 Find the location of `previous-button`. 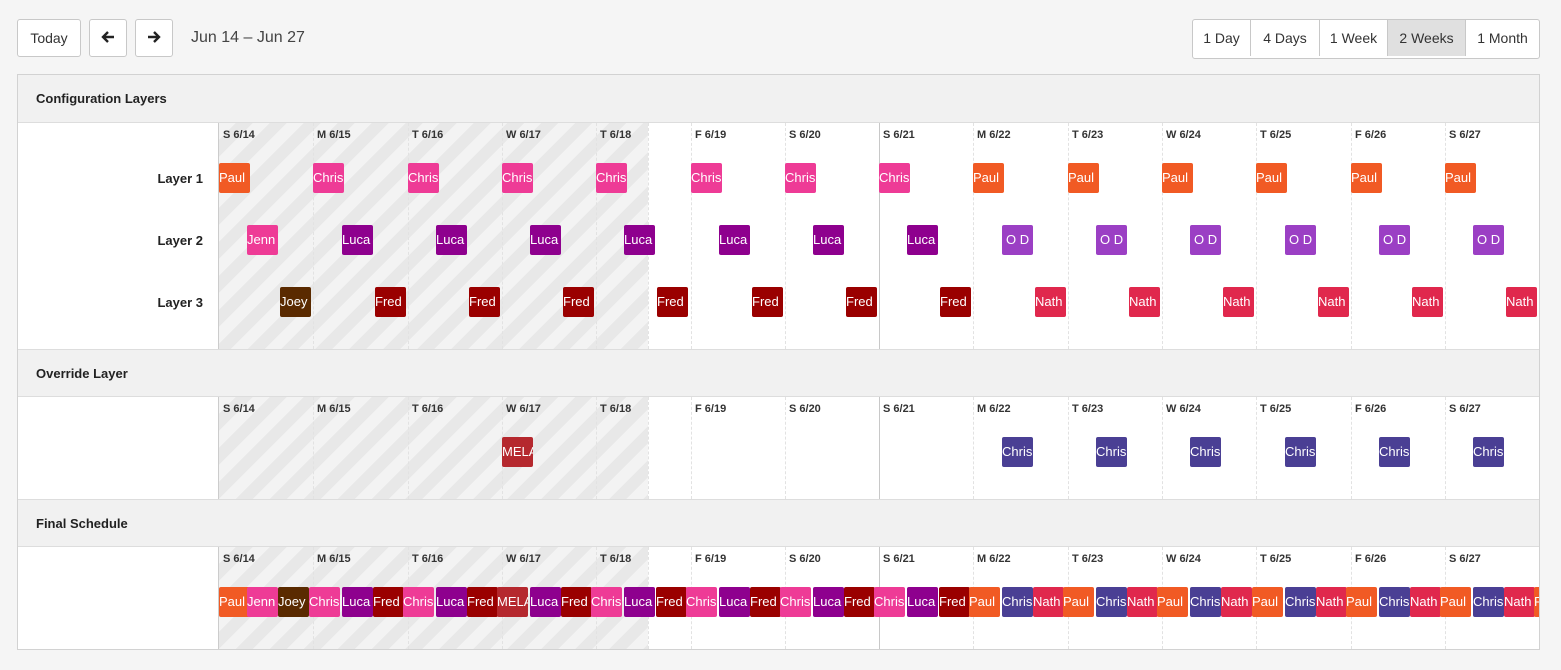

previous-button is located at coordinates (108, 38).